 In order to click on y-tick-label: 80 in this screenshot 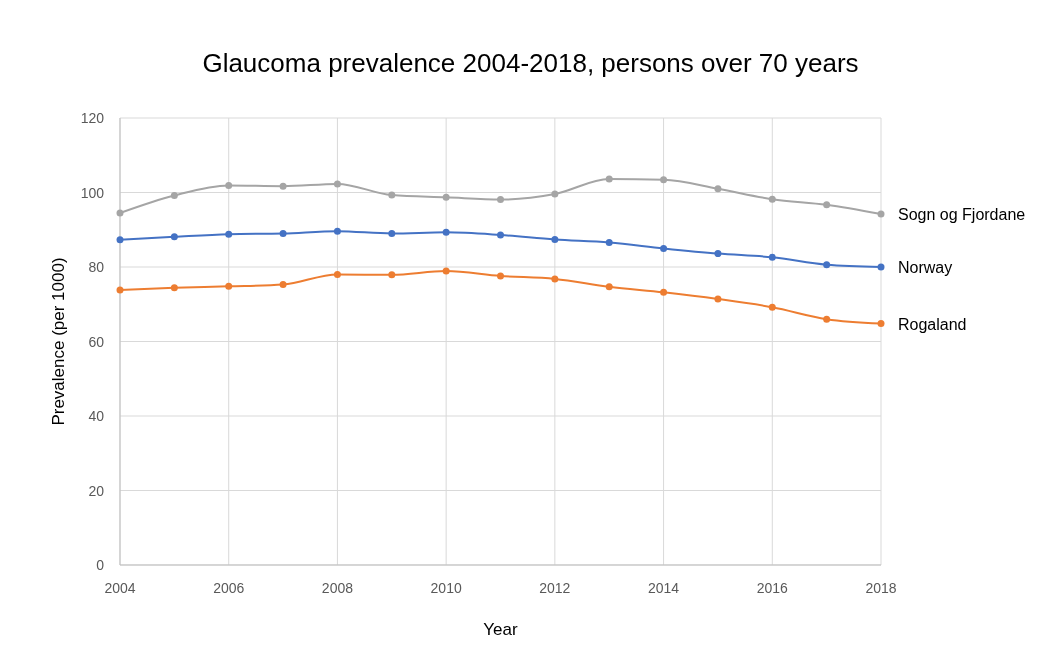, I will do `click(96, 267)`.